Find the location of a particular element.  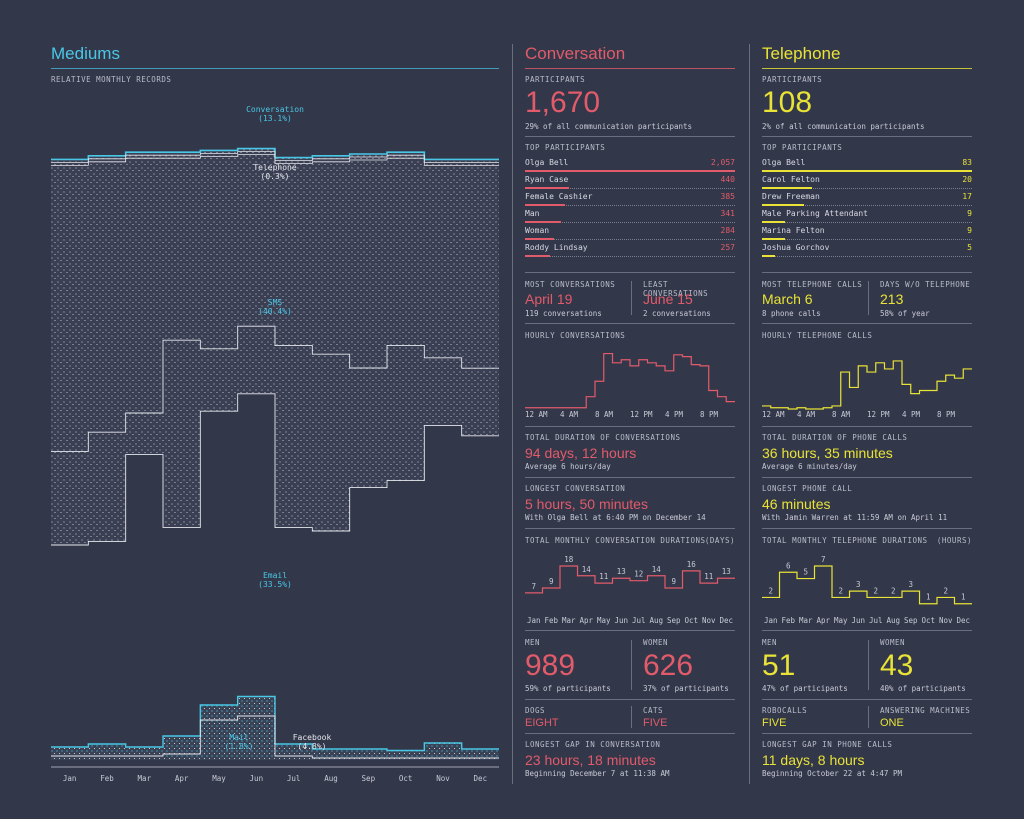

facebook-top-line is located at coordinates (275, 723).